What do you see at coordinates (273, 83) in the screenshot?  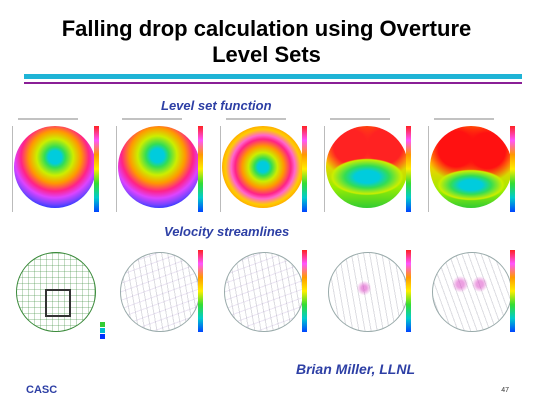 I see `title-rule-purple` at bounding box center [273, 83].